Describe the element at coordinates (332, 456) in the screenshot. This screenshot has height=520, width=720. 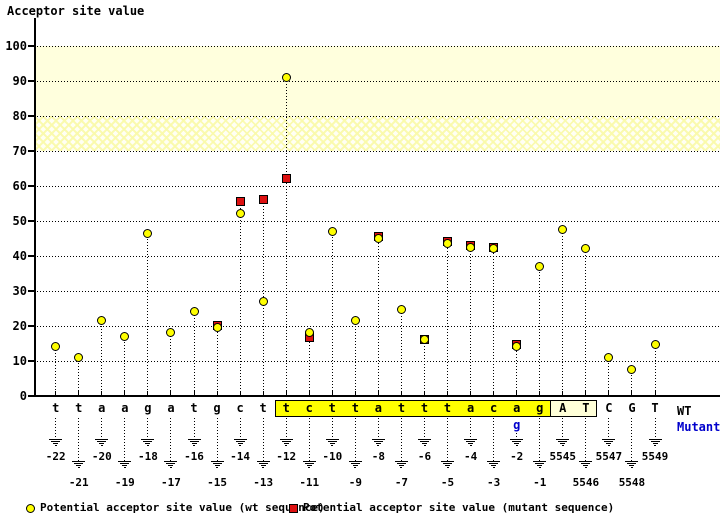
I see `position-label: -10` at that location.